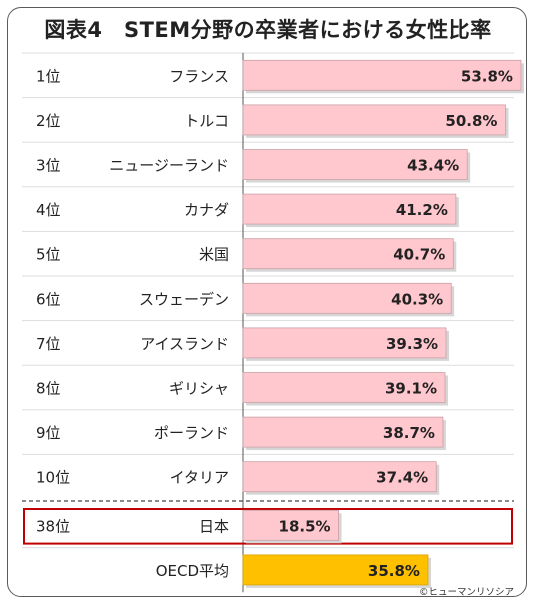 Image resolution: width=536 pixels, height=606 pixels. Describe the element at coordinates (214, 526) in the screenshot. I see `category-label: 日本` at that location.